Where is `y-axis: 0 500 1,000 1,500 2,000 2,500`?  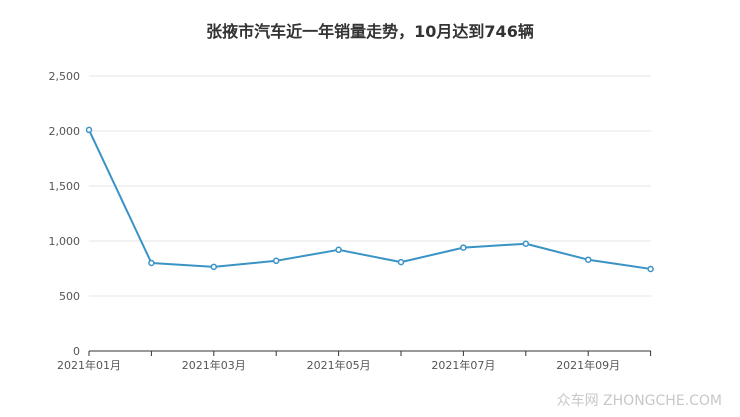
y-axis: 0 500 1,000 1,500 2,000 2,500 is located at coordinates (65, 214).